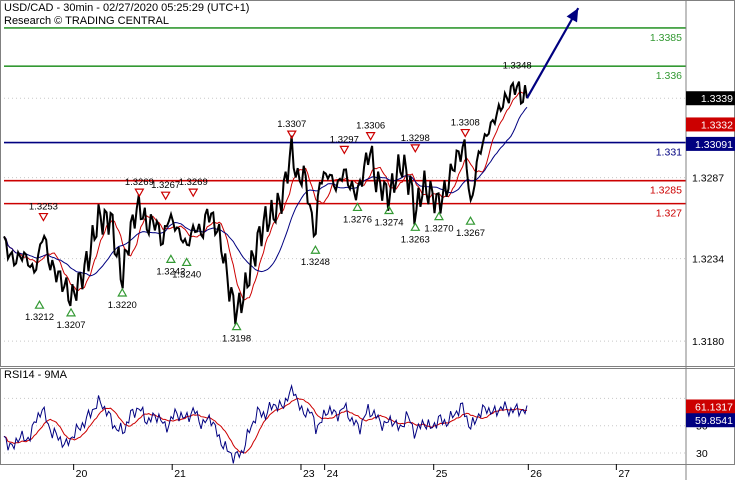 The height and width of the screenshot is (480, 735). Describe the element at coordinates (666, 191) in the screenshot. I see `level-label: 1.3285` at that location.